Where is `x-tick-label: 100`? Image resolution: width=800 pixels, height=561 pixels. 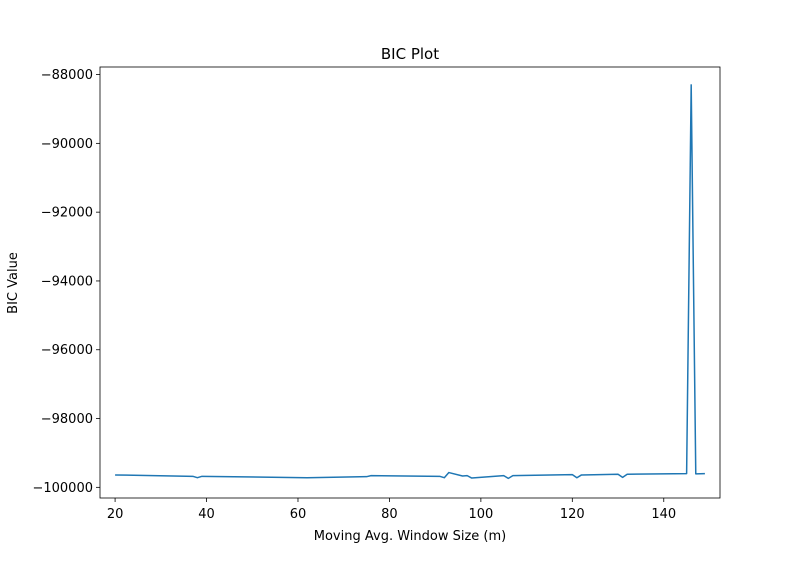
x-tick-label: 100 is located at coordinates (480, 514).